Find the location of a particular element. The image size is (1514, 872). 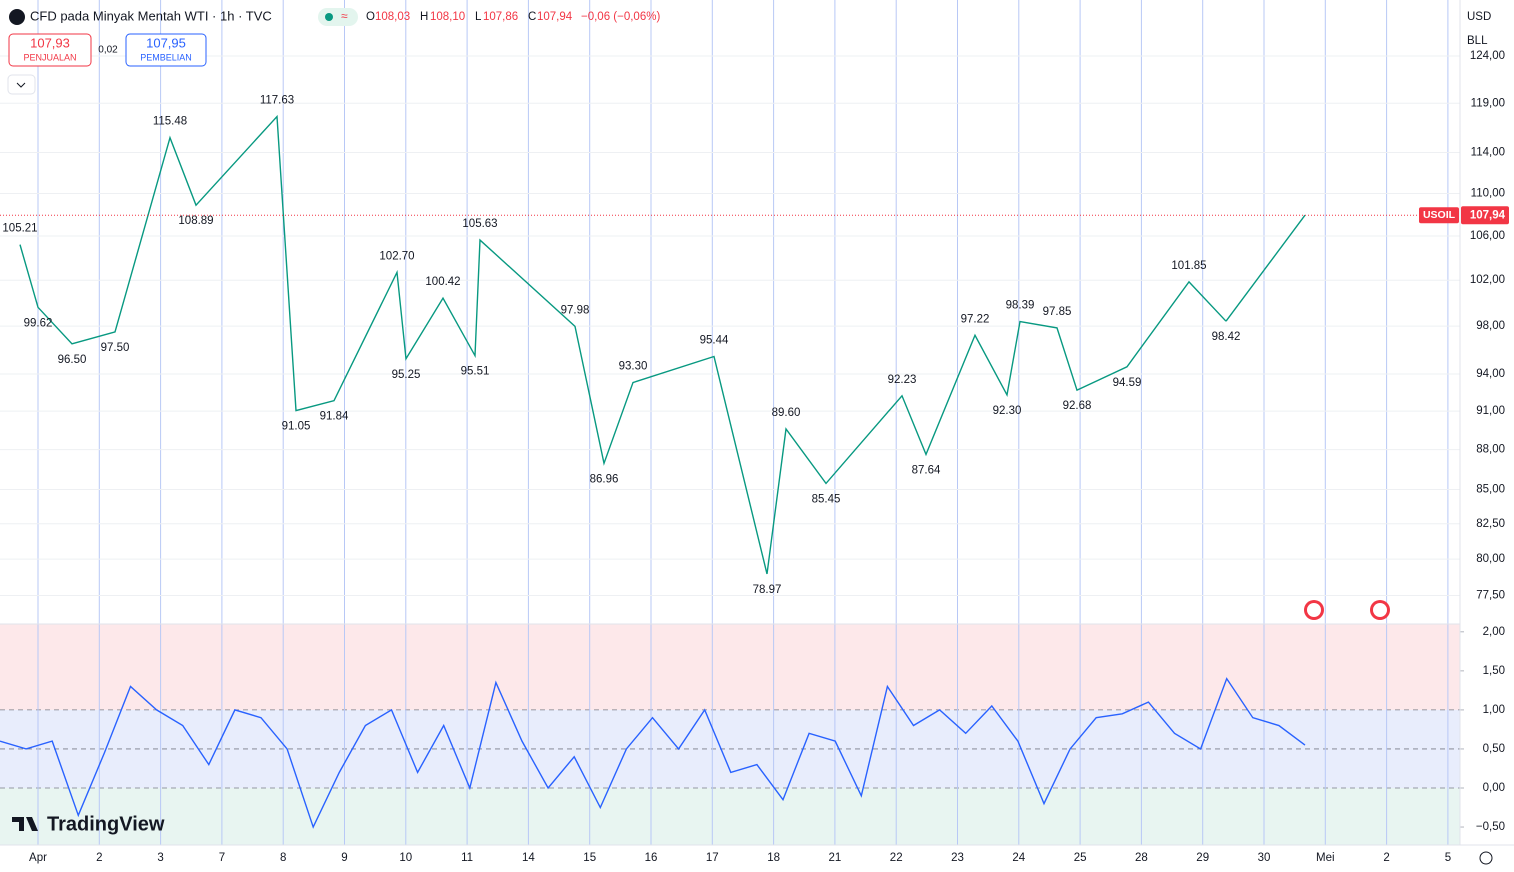

y-tick-label: 1,50 is located at coordinates (1494, 671).